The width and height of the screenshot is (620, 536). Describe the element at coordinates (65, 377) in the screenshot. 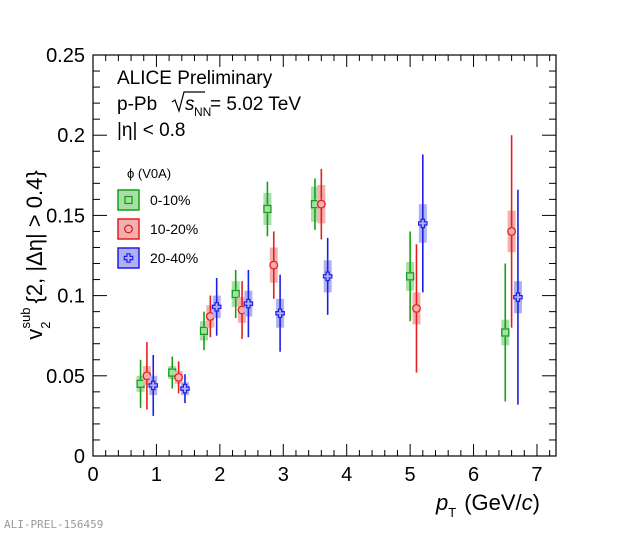

I see `y-tick-label: 0.05` at that location.